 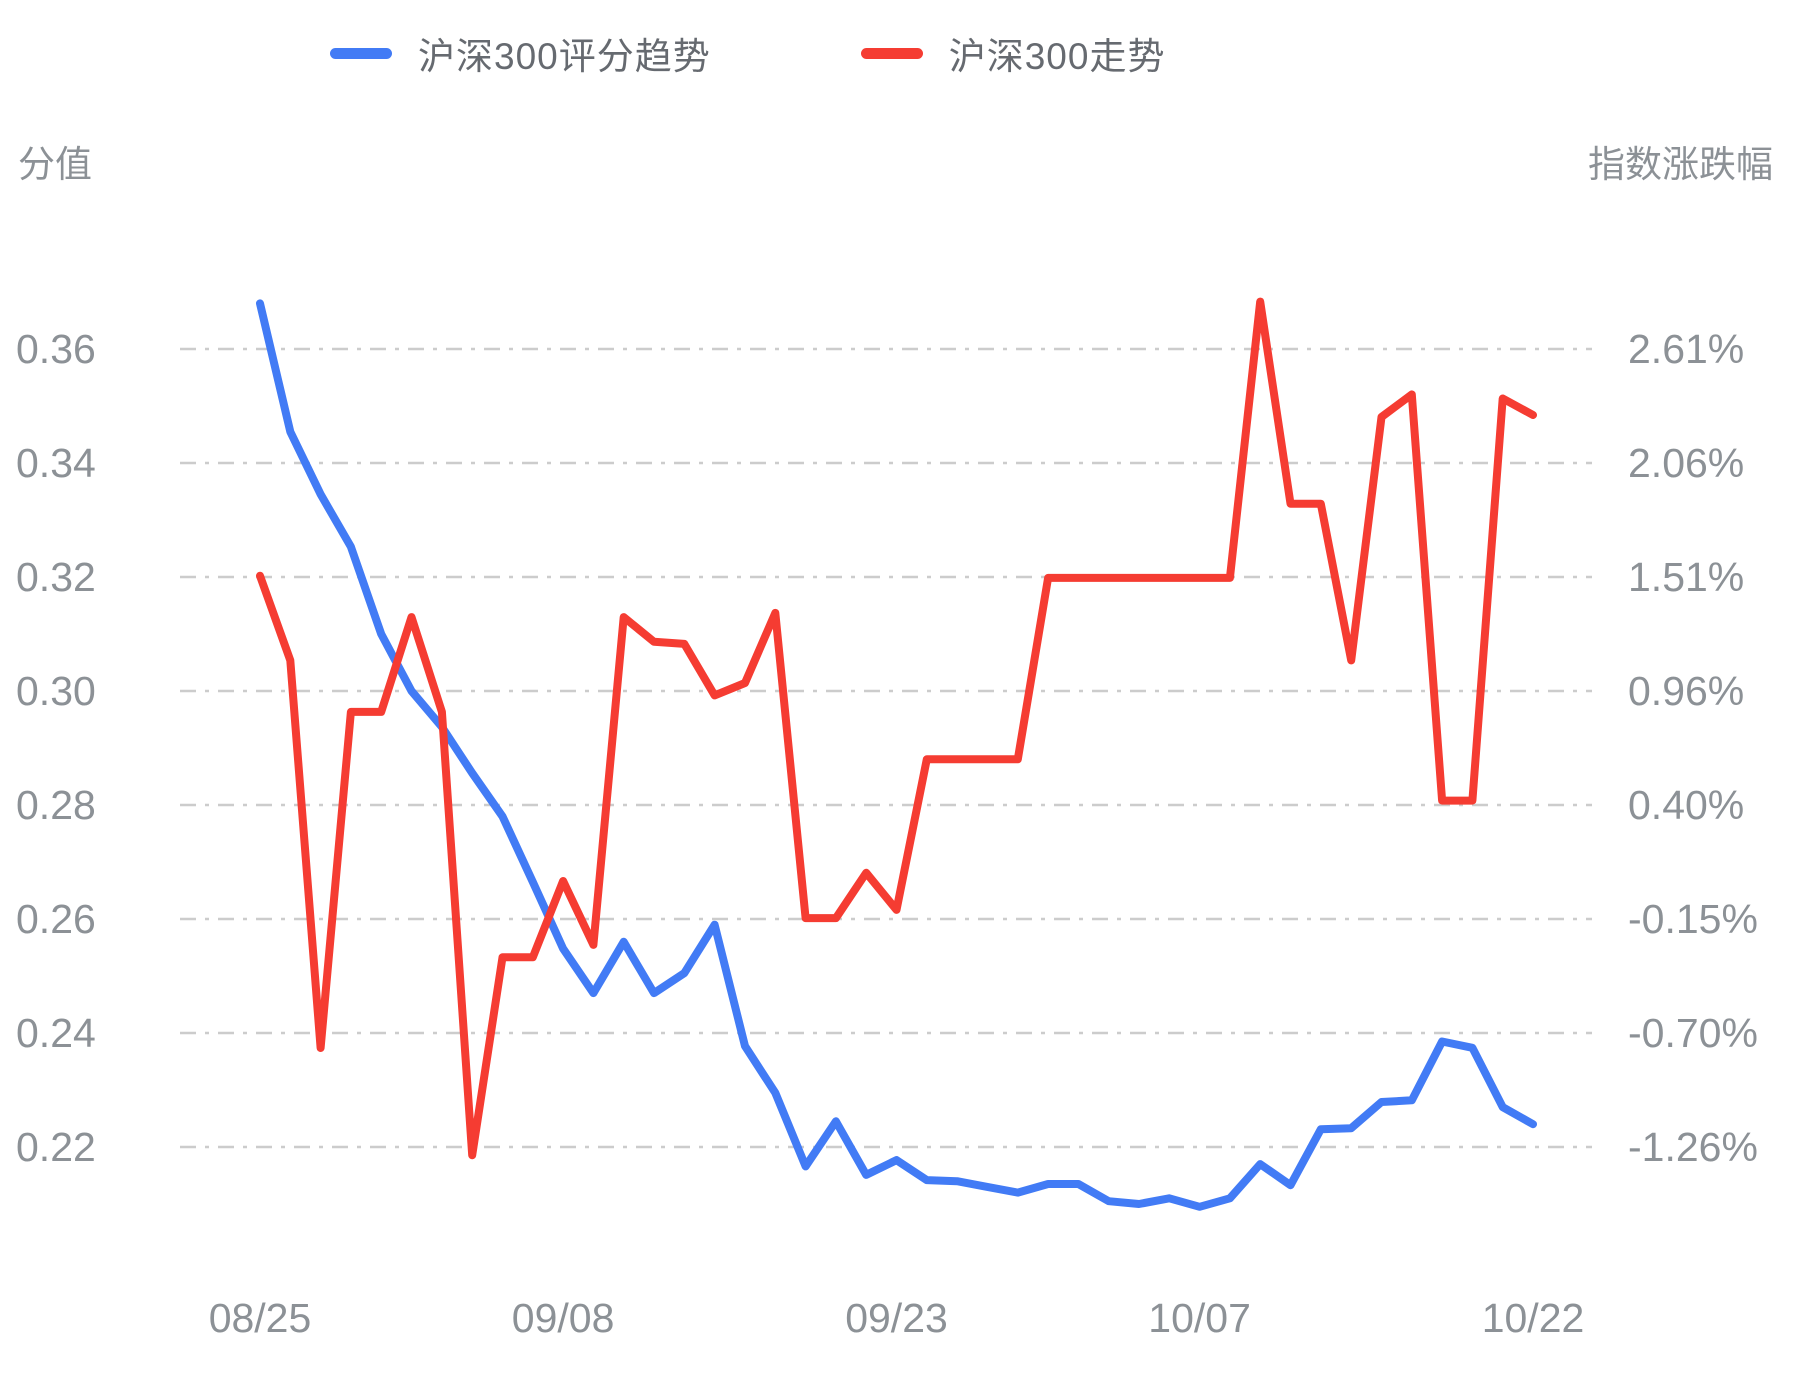 What do you see at coordinates (56, 805) in the screenshot?
I see `y-axis-left-tick: 0.28` at bounding box center [56, 805].